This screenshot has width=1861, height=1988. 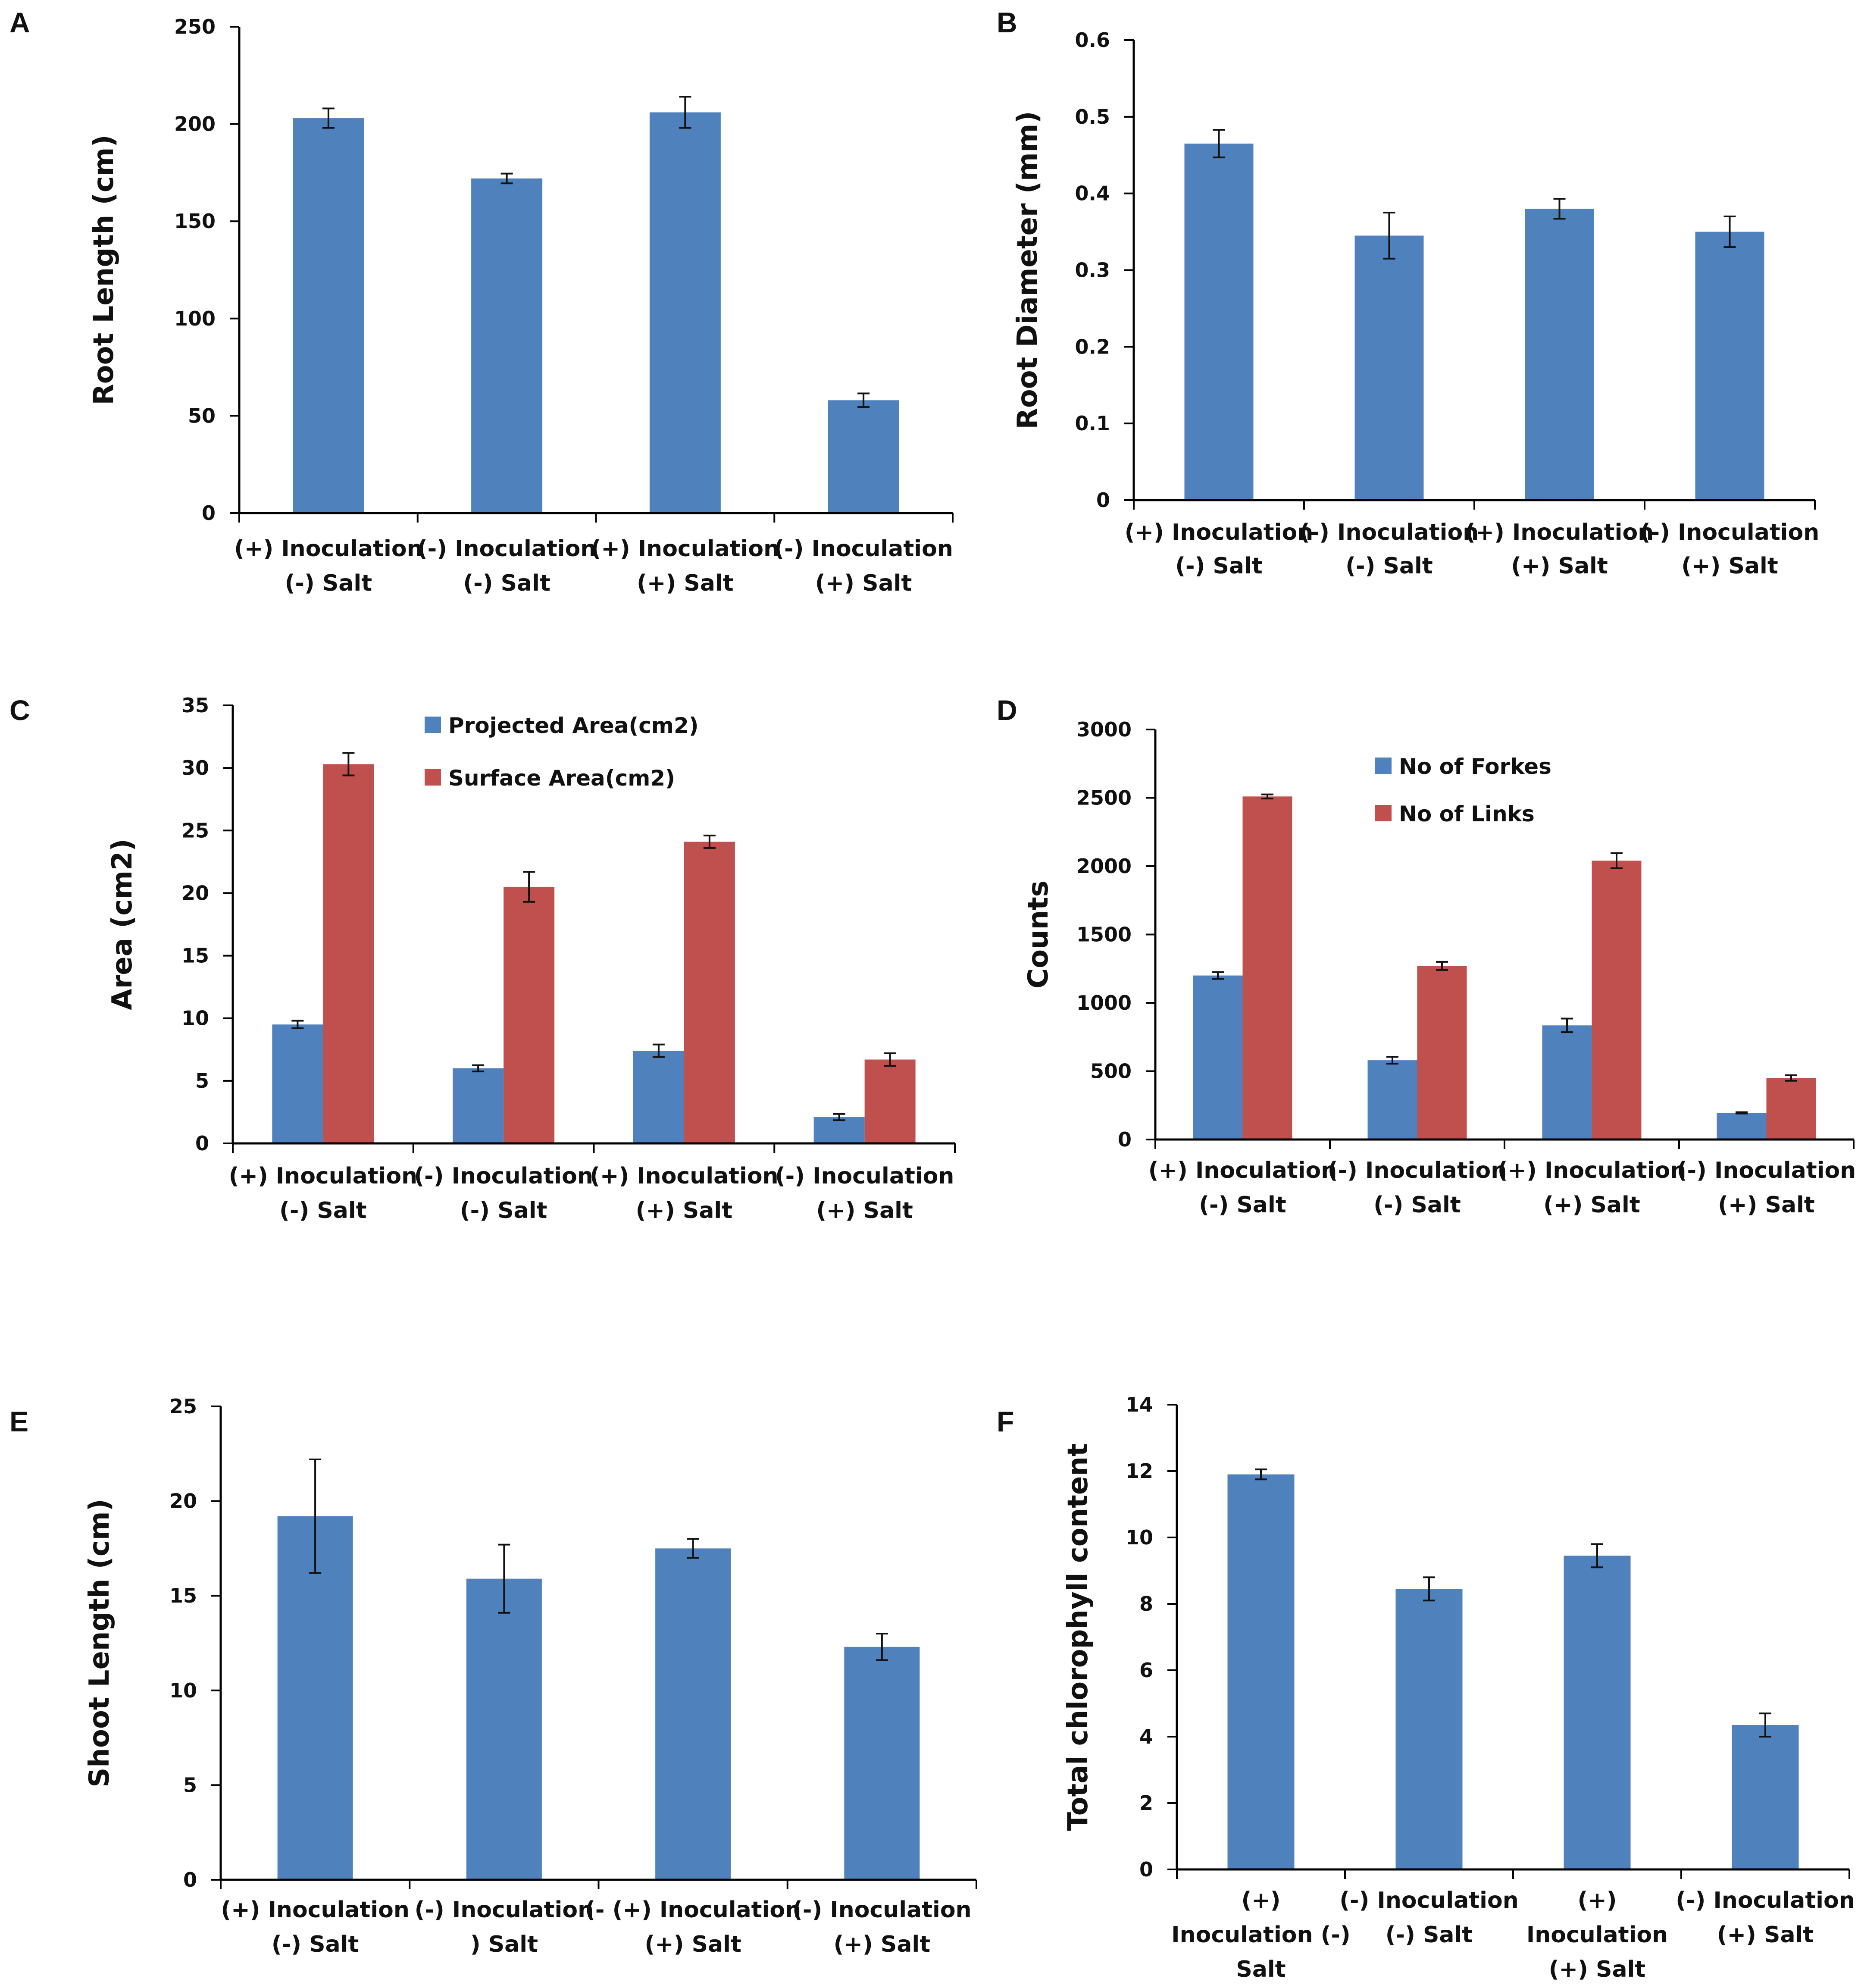 What do you see at coordinates (709, 992) in the screenshot?
I see `bar-surface-area-cm2--3` at bounding box center [709, 992].